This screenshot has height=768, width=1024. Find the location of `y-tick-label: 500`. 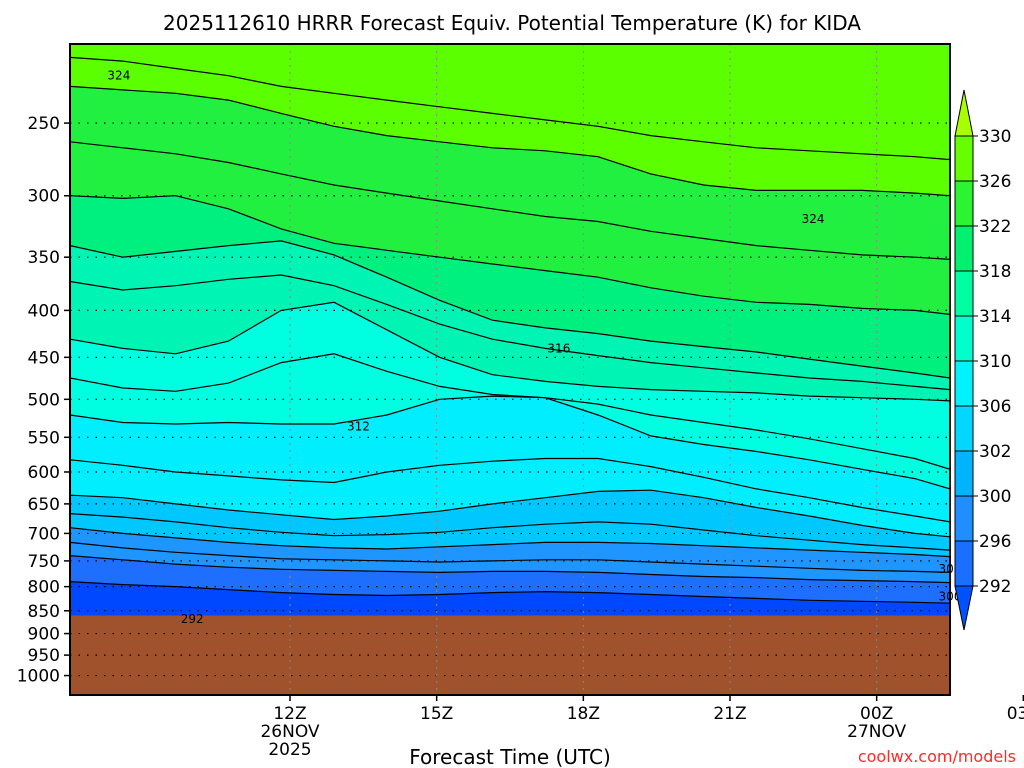

y-tick-label: 500 is located at coordinates (44, 400).